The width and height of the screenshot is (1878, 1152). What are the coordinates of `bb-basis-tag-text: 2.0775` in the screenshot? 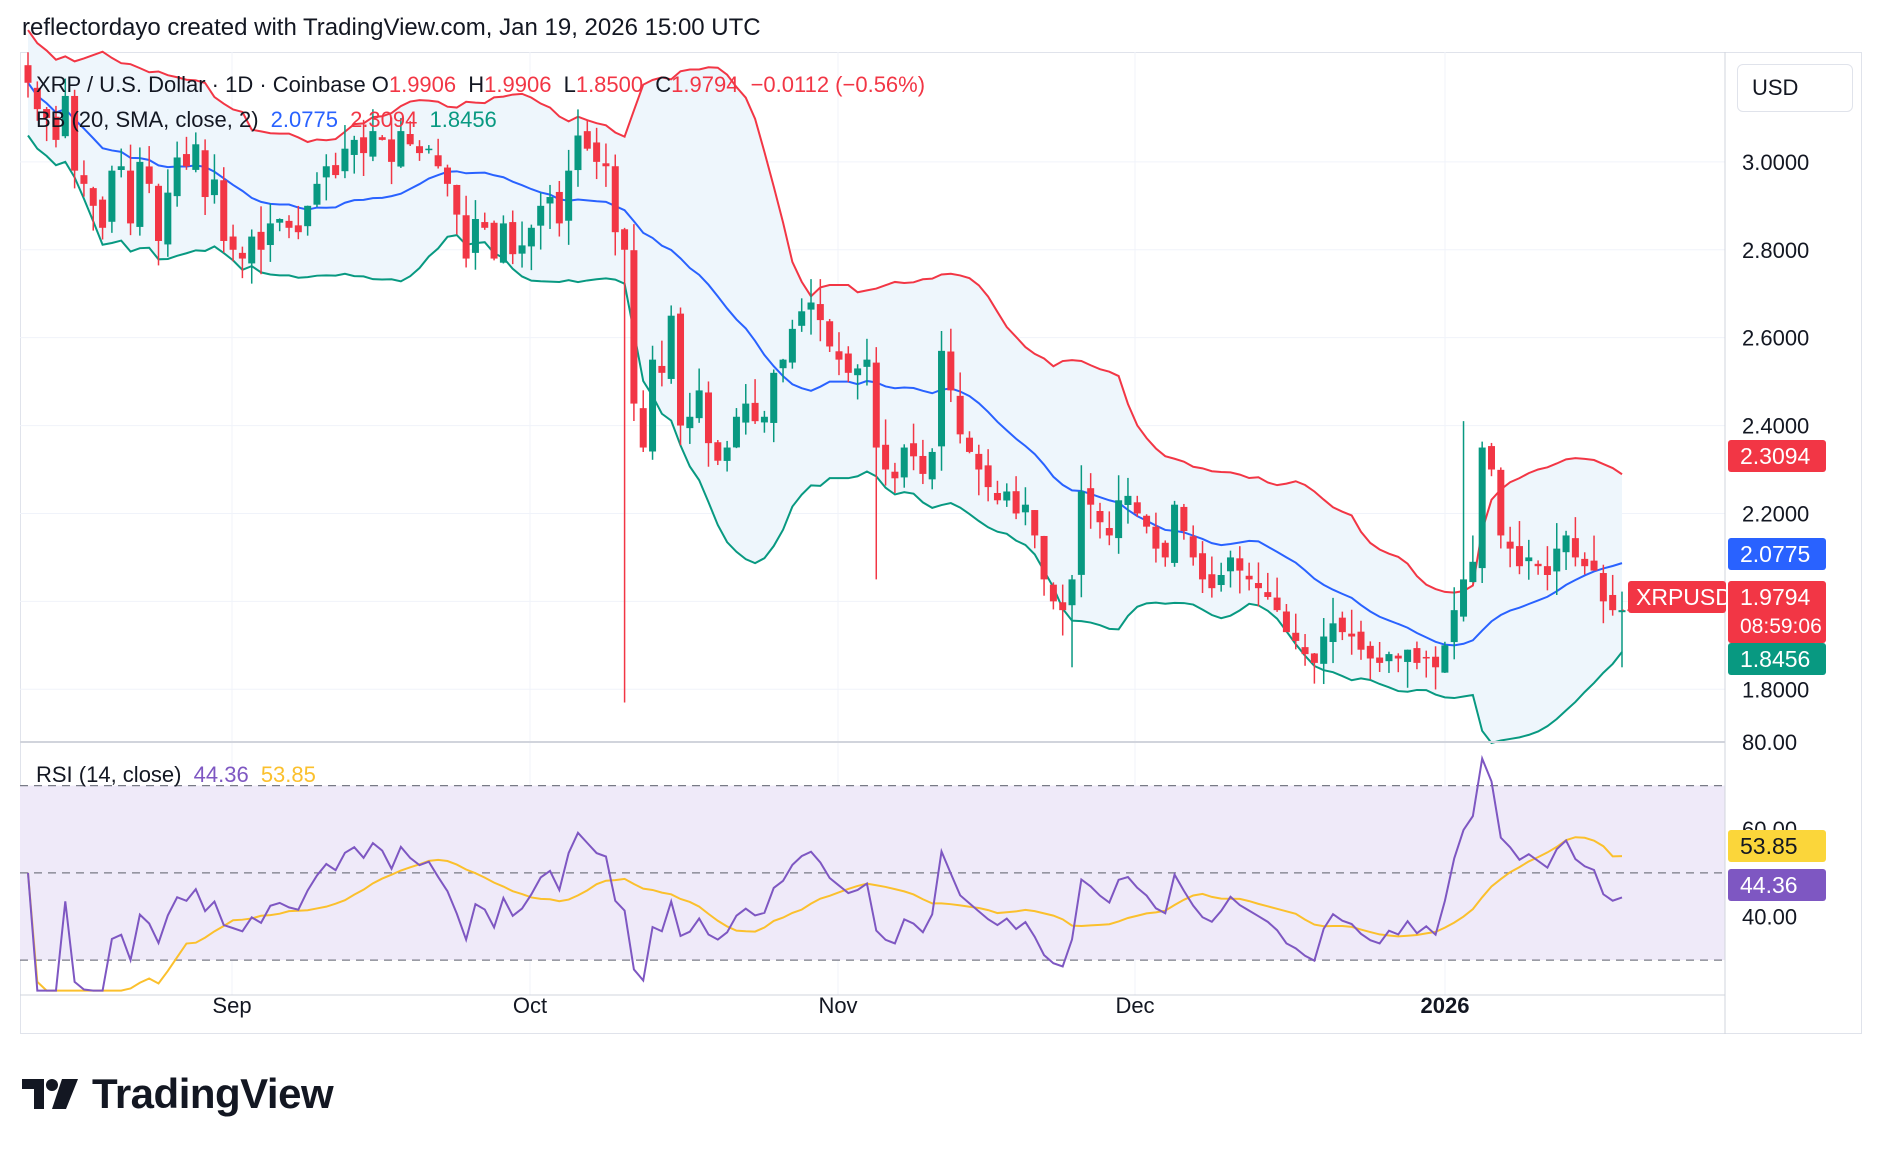 It's located at (1775, 554).